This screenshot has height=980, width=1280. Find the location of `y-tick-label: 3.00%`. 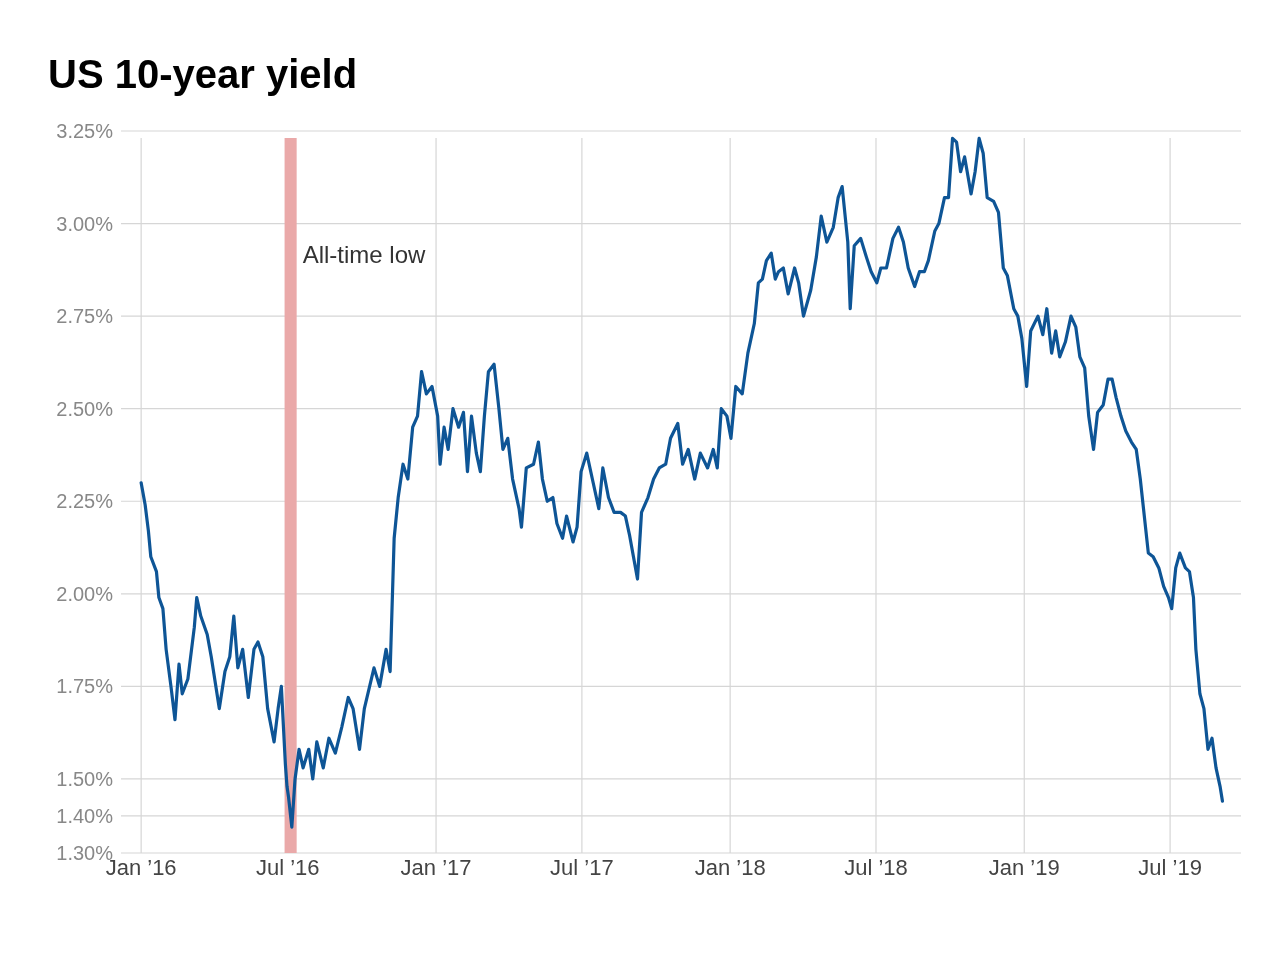

y-tick-label: 3.00% is located at coordinates (85, 223).